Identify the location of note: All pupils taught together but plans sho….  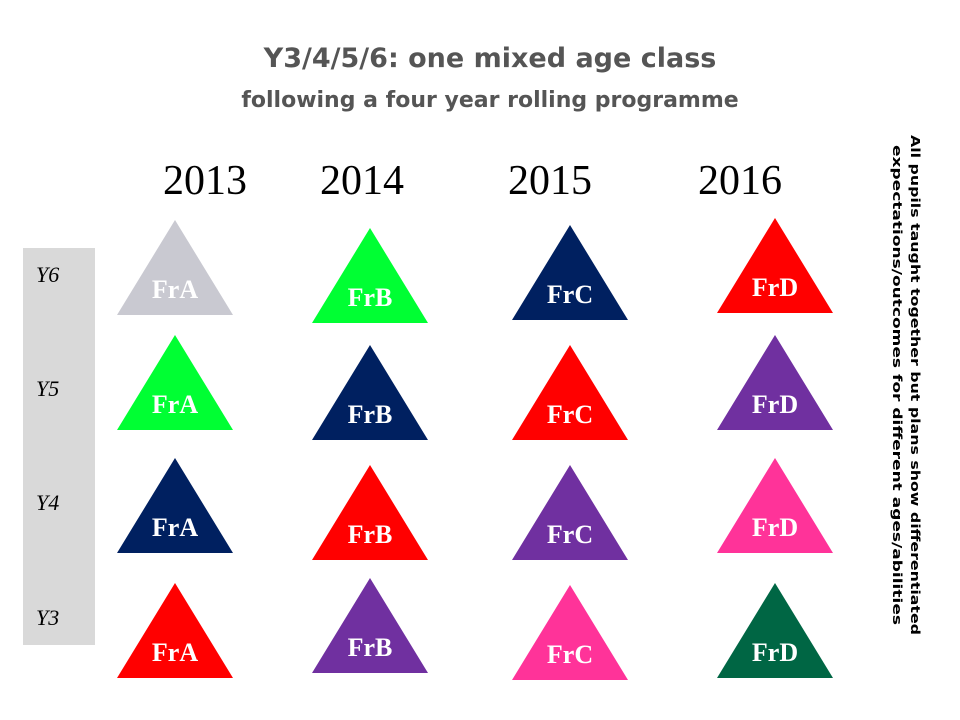
(915, 385).